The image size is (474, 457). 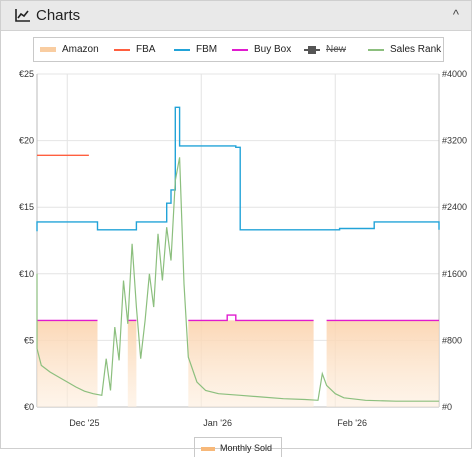 I want to click on y-left-tick: €0, so click(x=29, y=407).